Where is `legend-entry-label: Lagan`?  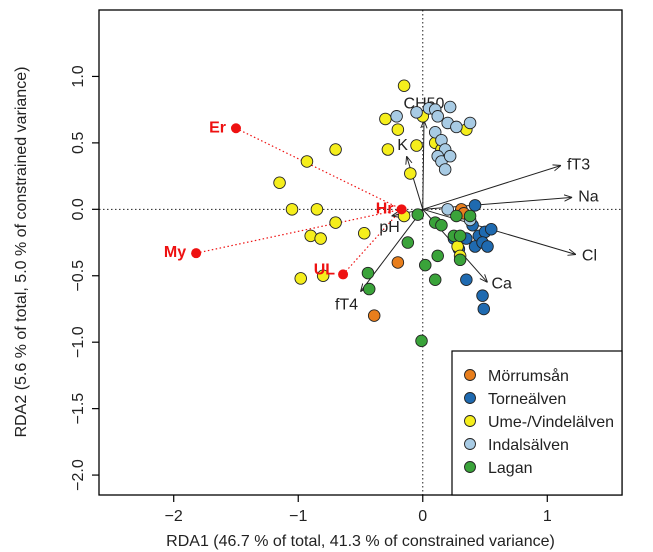
legend-entry-label: Lagan is located at coordinates (510, 468).